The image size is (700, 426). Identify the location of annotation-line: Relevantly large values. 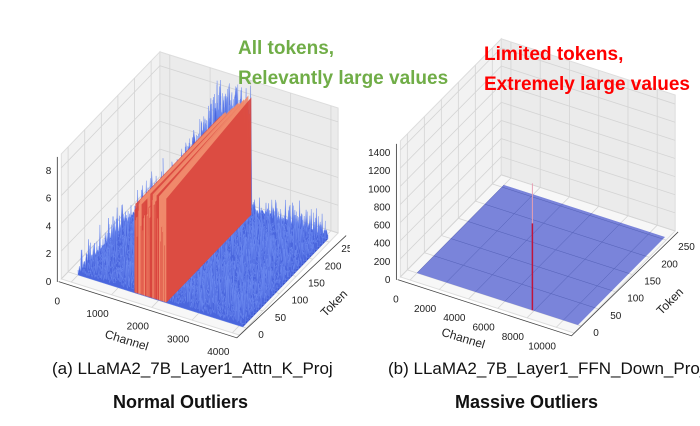
(343, 78).